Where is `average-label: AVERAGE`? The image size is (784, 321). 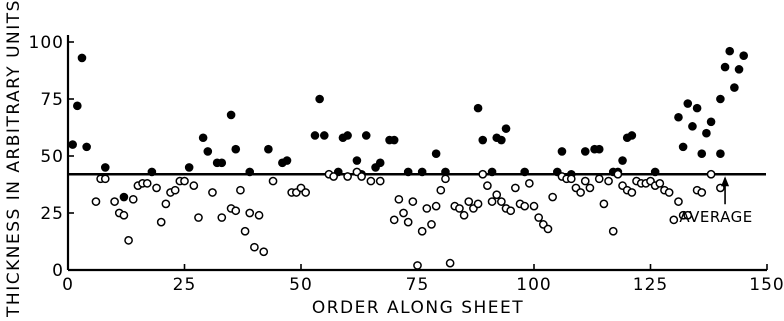 average-label: AVERAGE is located at coordinates (715, 217).